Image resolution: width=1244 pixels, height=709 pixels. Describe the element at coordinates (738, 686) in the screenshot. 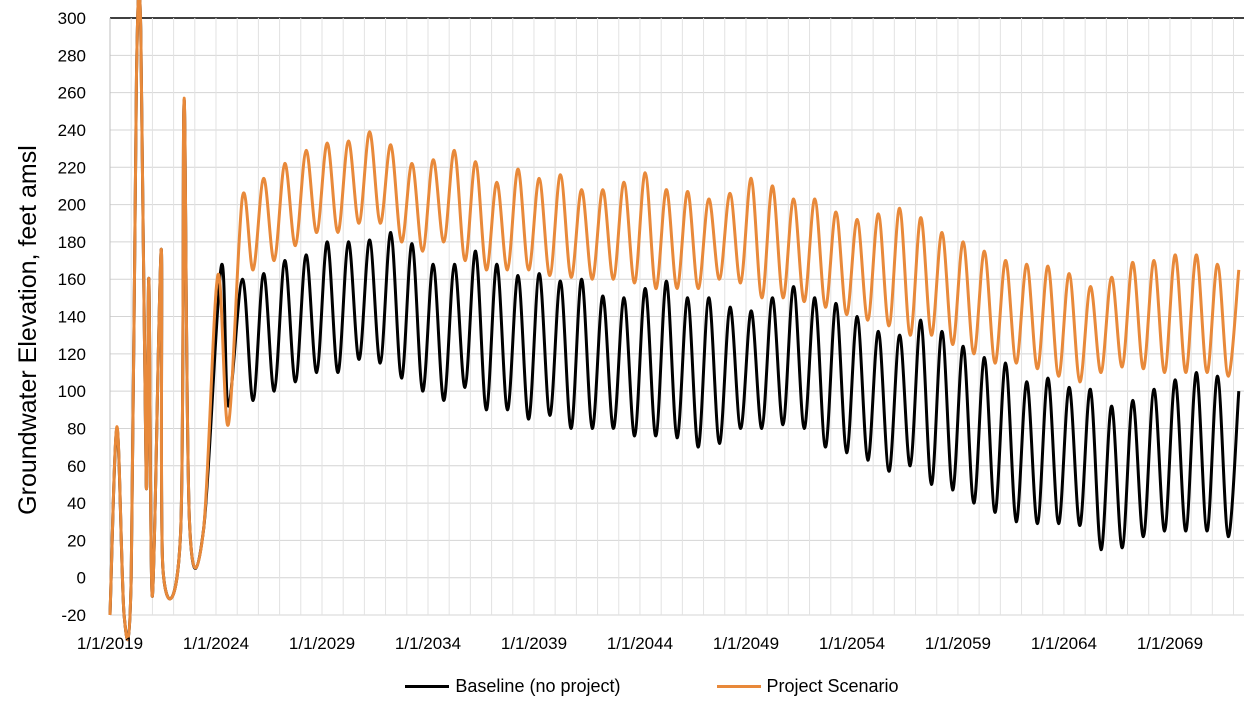

I see `legend-swatch-project` at that location.